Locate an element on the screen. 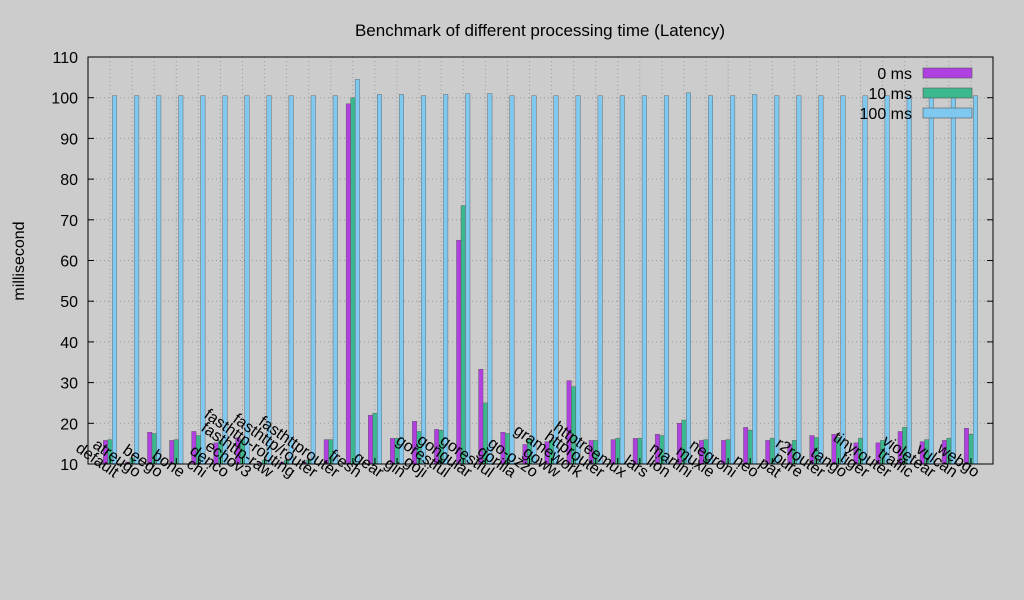 This screenshot has height=600, width=1024. y-tick-label: 50 is located at coordinates (69, 302).